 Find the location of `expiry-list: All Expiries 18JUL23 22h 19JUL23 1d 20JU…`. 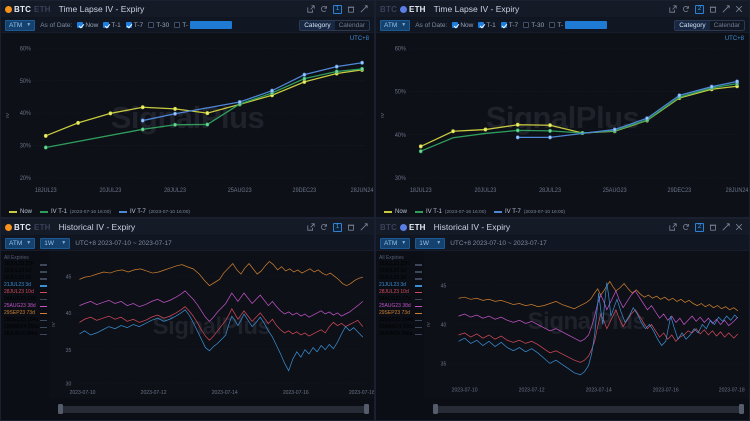

expiry-list: All Expiries 18JUL23 22h 19JUL23 1d 20JU… is located at coordinates (25, 324).